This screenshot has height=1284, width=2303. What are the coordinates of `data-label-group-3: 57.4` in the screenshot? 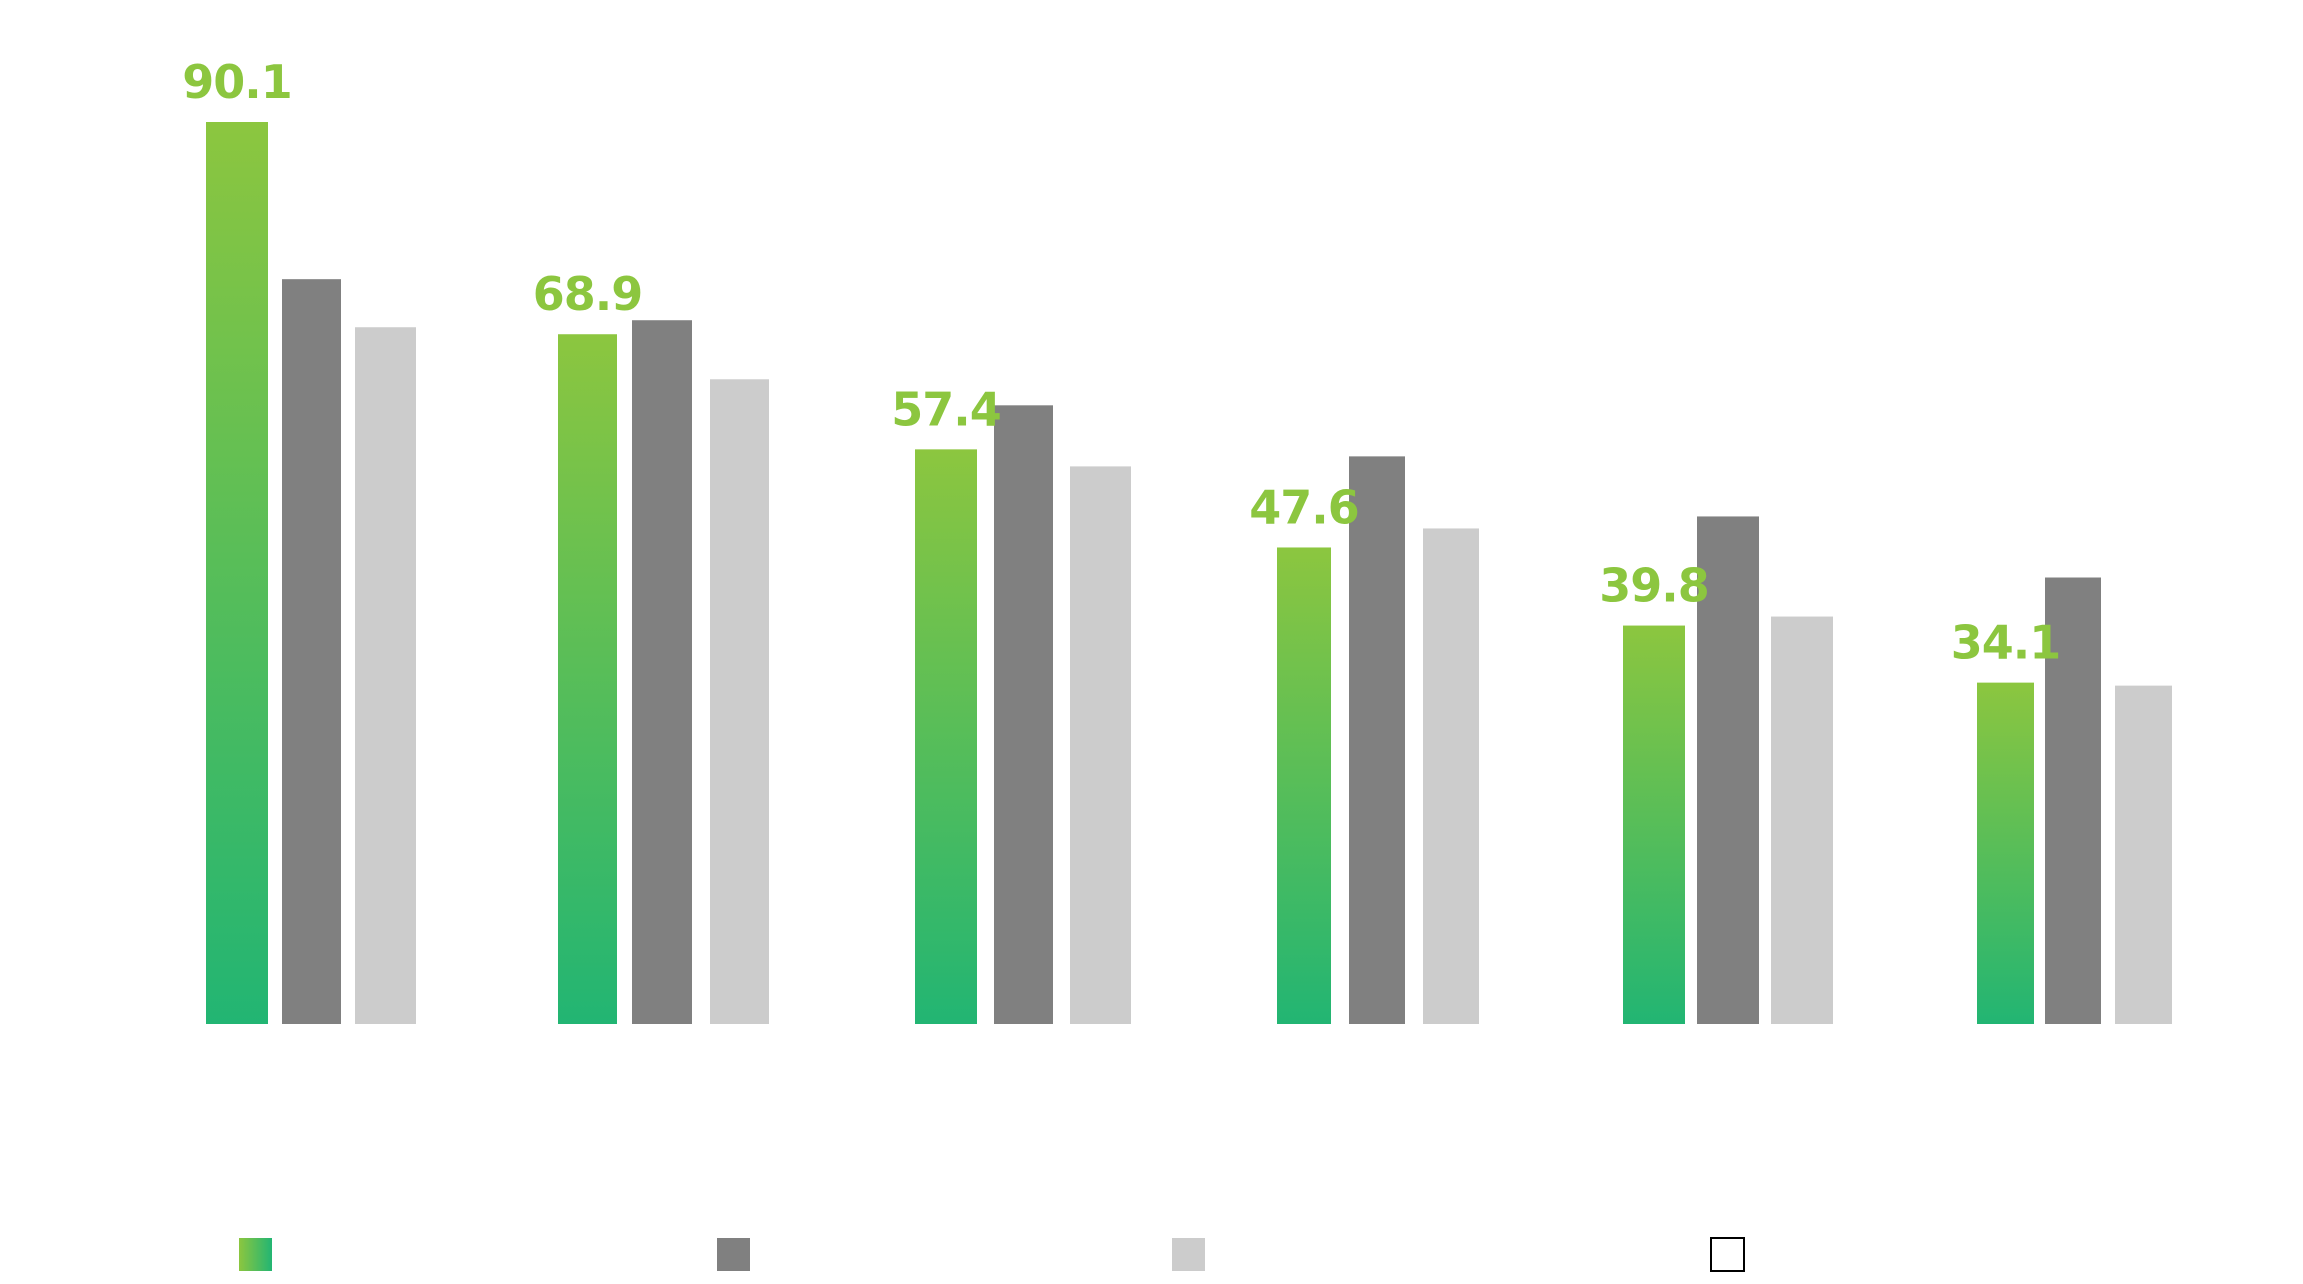 It's located at (946, 409).